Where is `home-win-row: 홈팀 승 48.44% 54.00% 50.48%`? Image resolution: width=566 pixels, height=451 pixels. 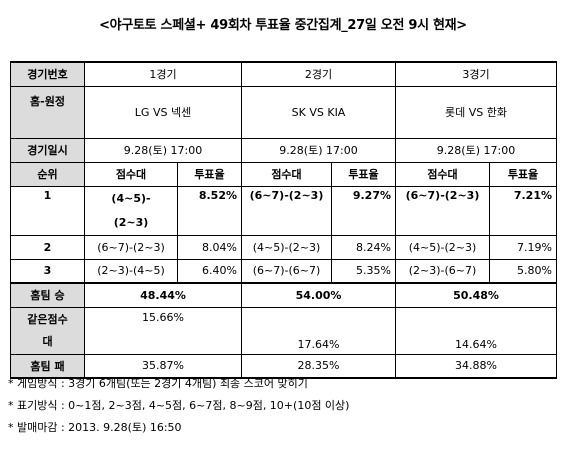 home-win-row: 홈팀 승 48.44% 54.00% 50.48% is located at coordinates (283, 295).